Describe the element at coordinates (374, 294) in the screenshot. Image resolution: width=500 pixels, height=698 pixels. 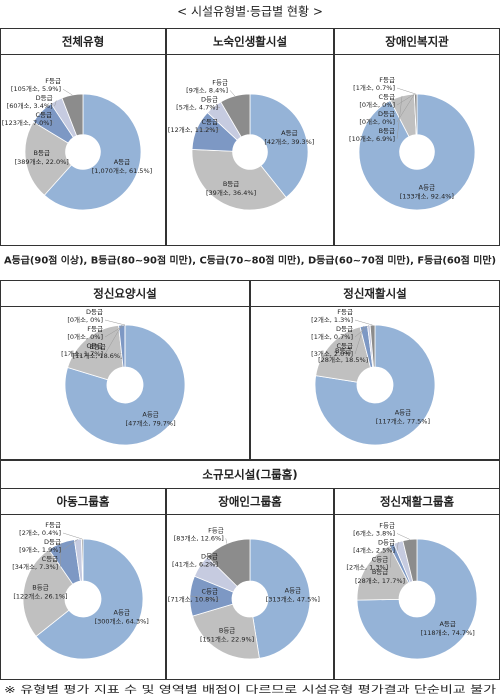
I see `panel-title: 정신재활시설` at that location.